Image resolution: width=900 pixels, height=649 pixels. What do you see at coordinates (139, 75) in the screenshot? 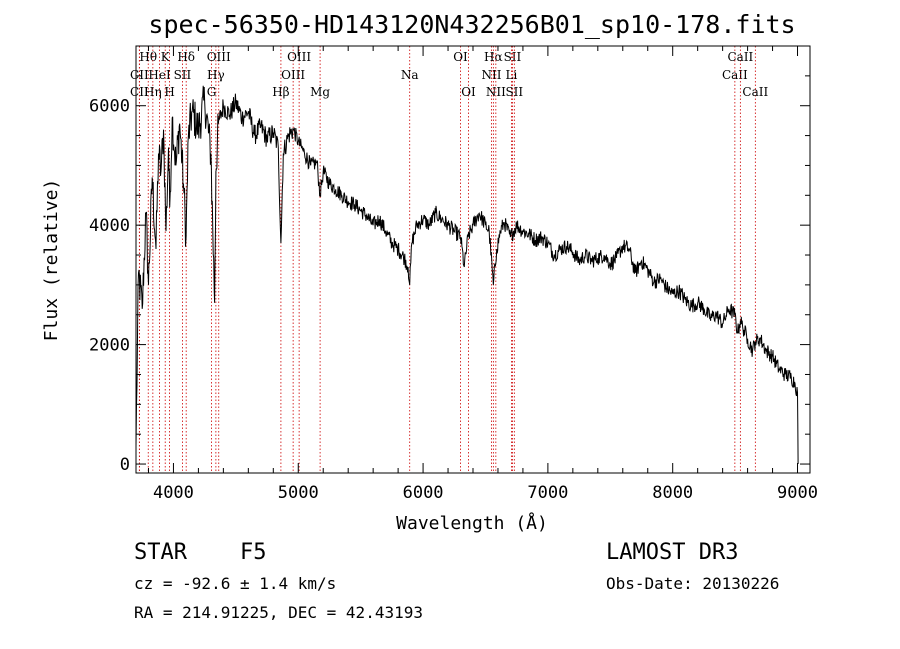
I see `line-marker-label: CII` at bounding box center [139, 75].